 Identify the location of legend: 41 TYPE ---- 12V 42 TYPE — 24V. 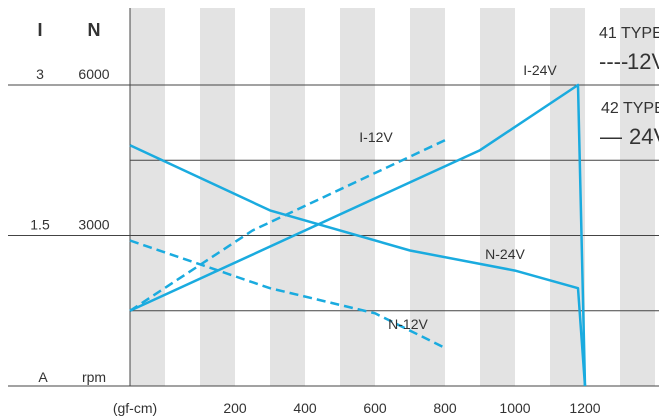
(629, 87).